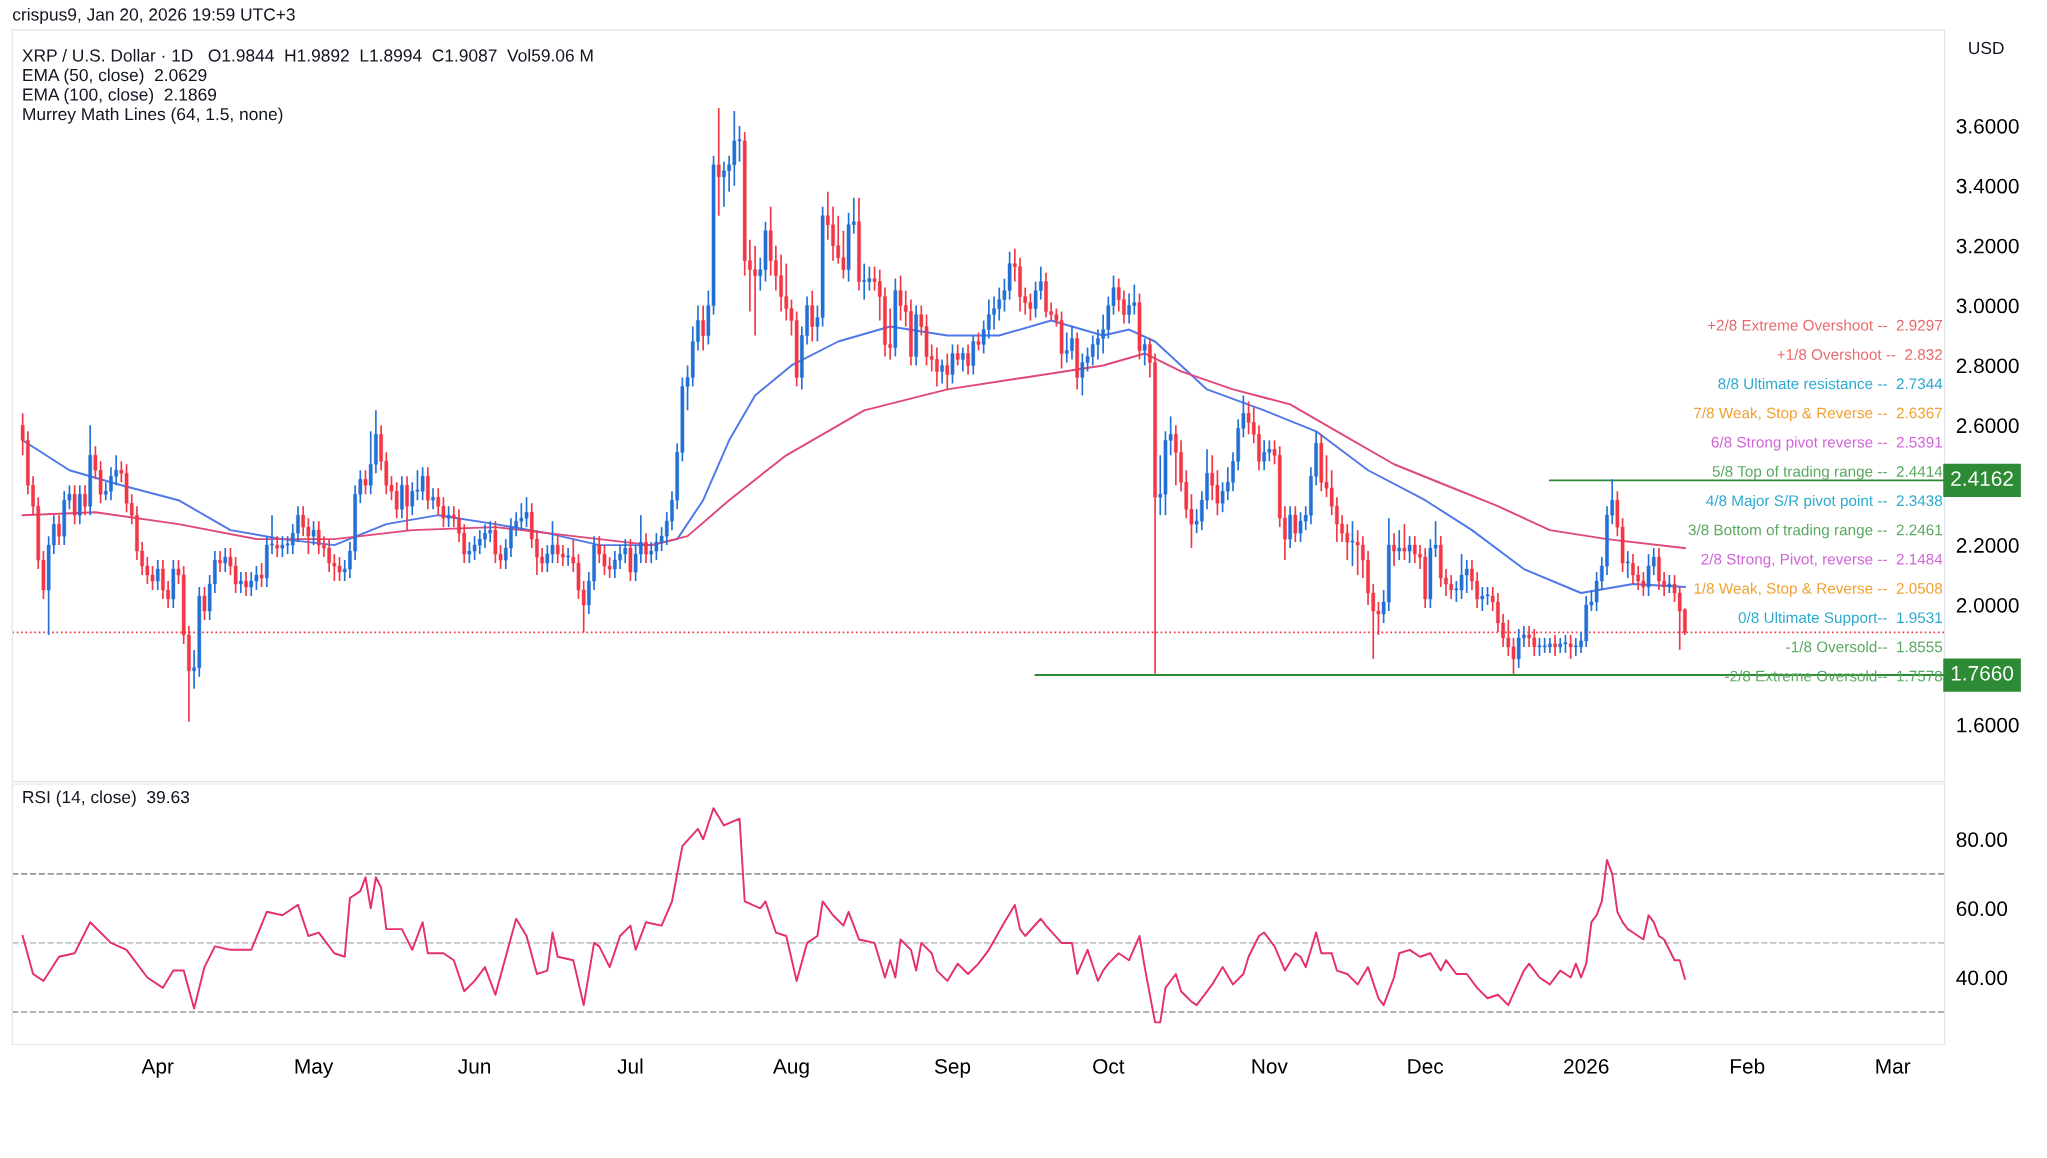  I want to click on annotation: 2/8 Strong, Pivot, reverse -- 2.1484, so click(1822, 560).